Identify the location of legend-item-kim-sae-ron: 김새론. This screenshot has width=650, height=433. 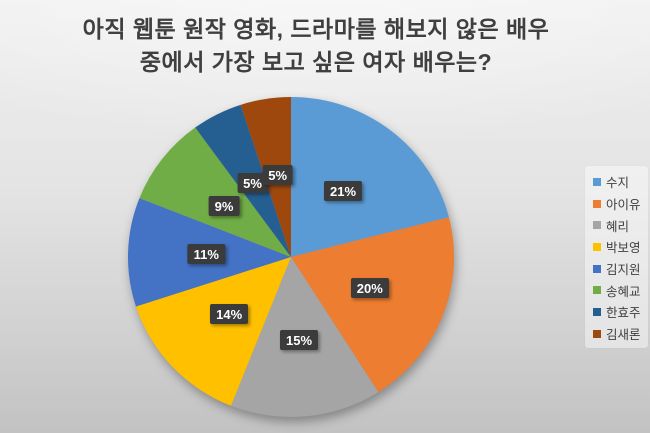
(617, 334).